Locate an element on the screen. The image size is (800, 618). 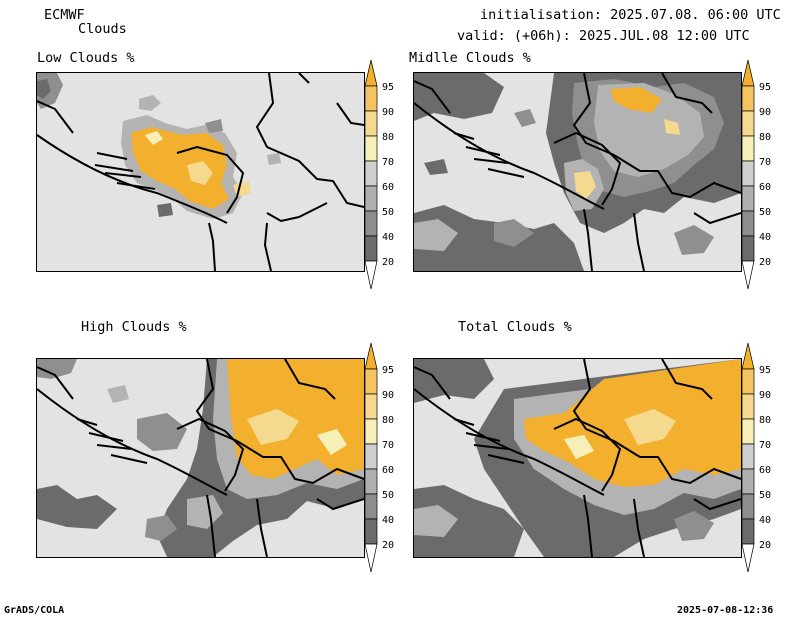
map-total is located at coordinates (577, 458).